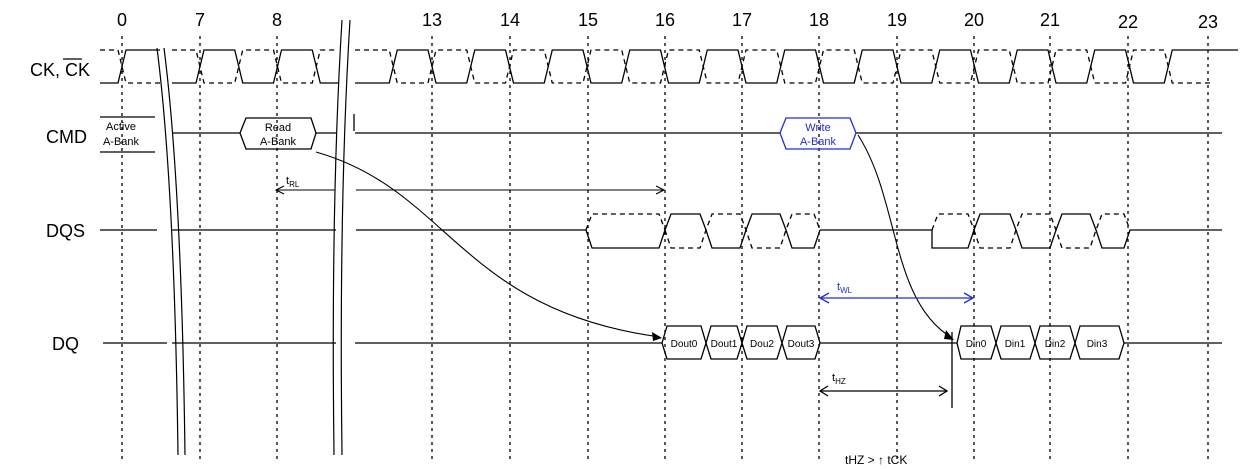  Describe the element at coordinates (65, 231) in the screenshot. I see `dqs-signal-label: DQS` at that location.